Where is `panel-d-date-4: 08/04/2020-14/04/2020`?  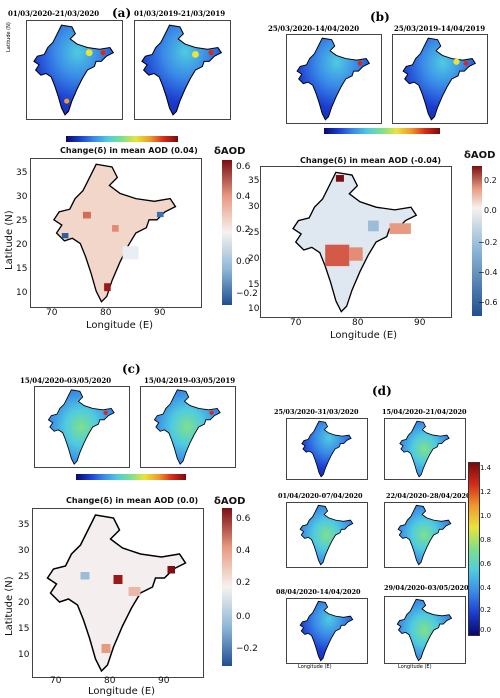
panel-d-date-4: 08/04/2020-14/04/2020 is located at coordinates (318, 592).